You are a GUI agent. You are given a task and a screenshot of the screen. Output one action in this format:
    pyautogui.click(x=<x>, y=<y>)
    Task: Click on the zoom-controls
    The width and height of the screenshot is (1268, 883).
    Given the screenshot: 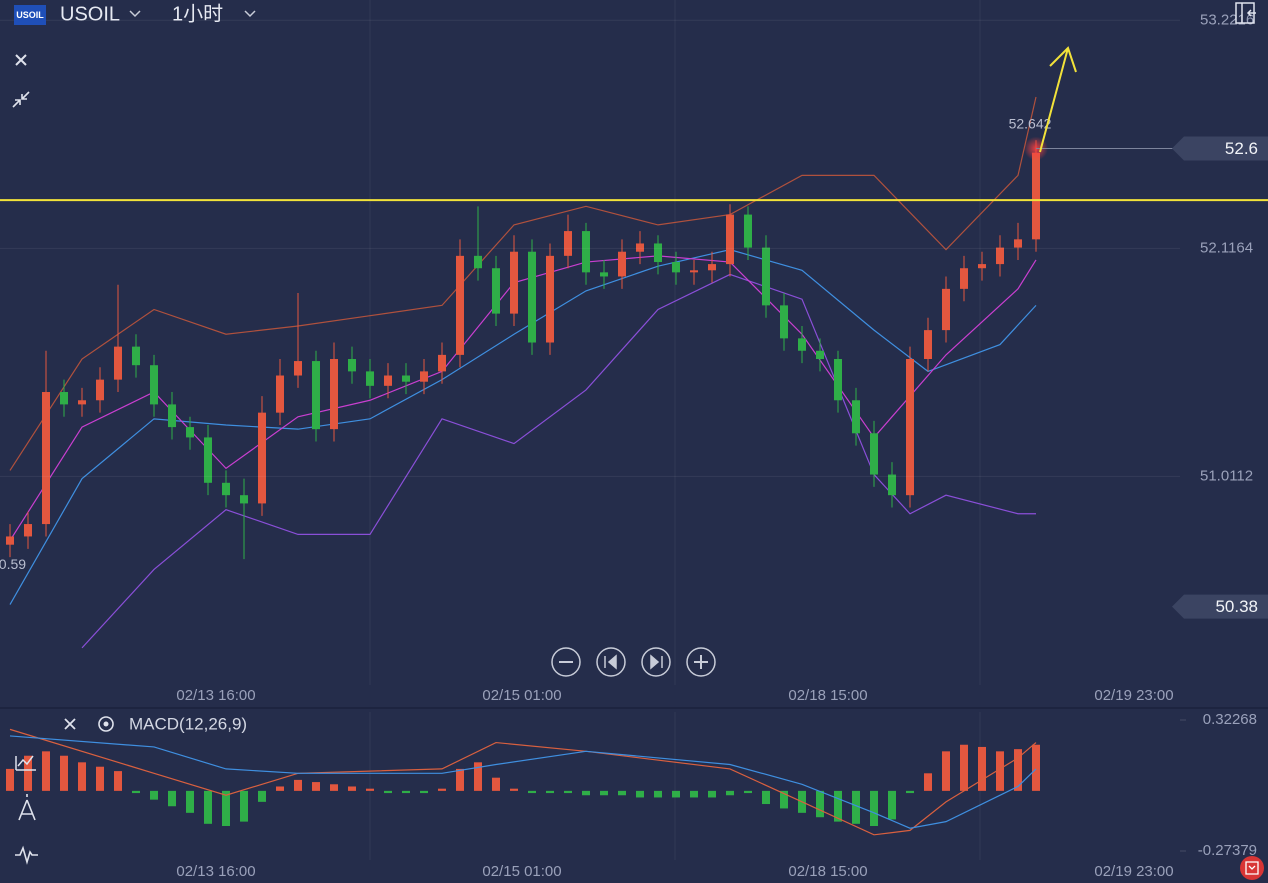 What is the action you would take?
    pyautogui.click(x=633, y=662)
    